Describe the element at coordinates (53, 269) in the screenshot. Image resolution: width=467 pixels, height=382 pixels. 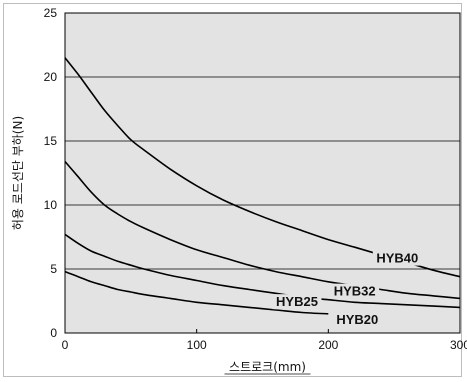
I see `y-tick-label: 5` at that location.